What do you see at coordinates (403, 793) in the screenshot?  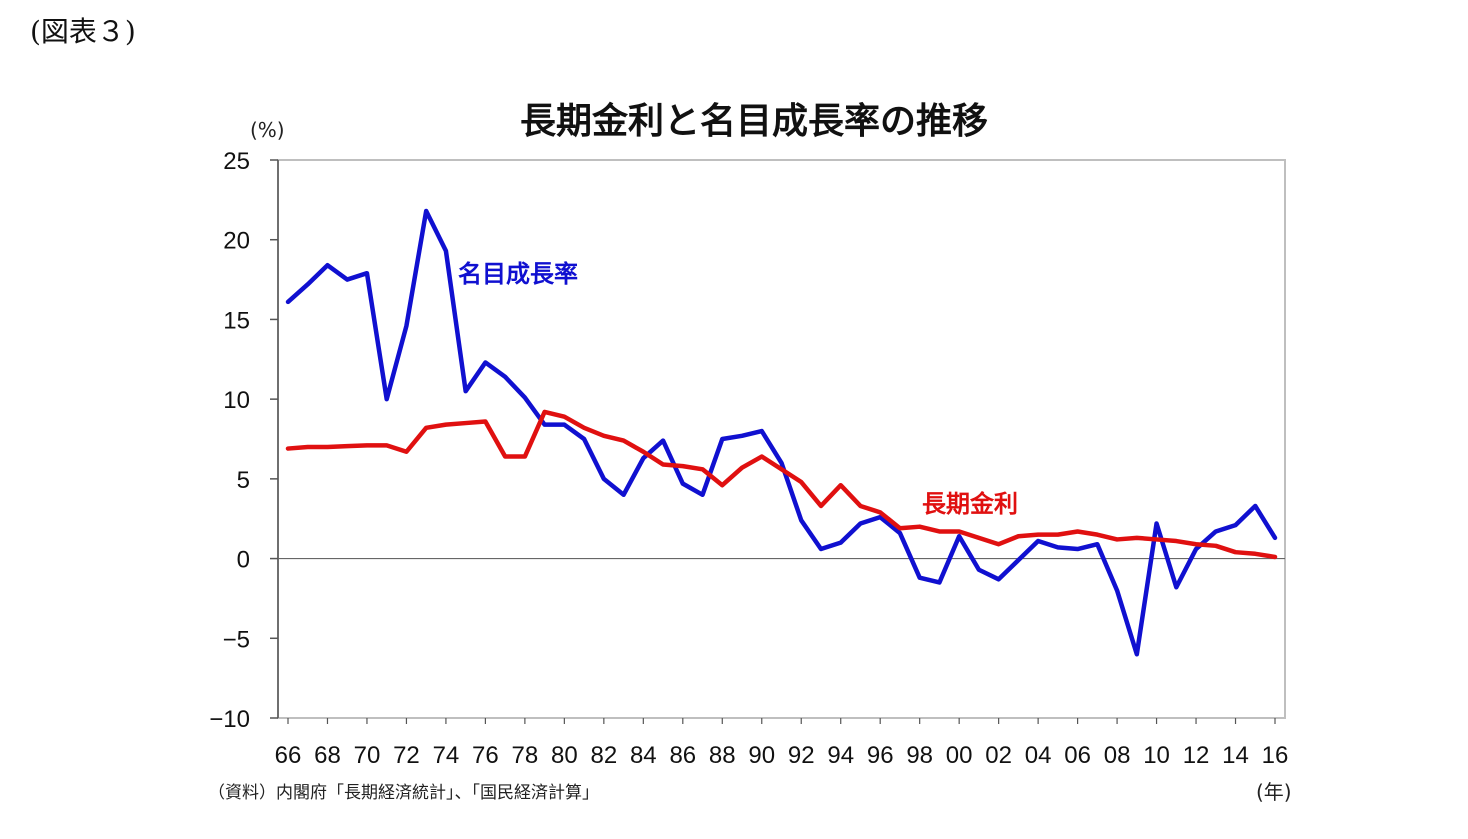 I see `source-note: （資料）内閣府「長期経済統計」、「国民経済計算」` at bounding box center [403, 793].